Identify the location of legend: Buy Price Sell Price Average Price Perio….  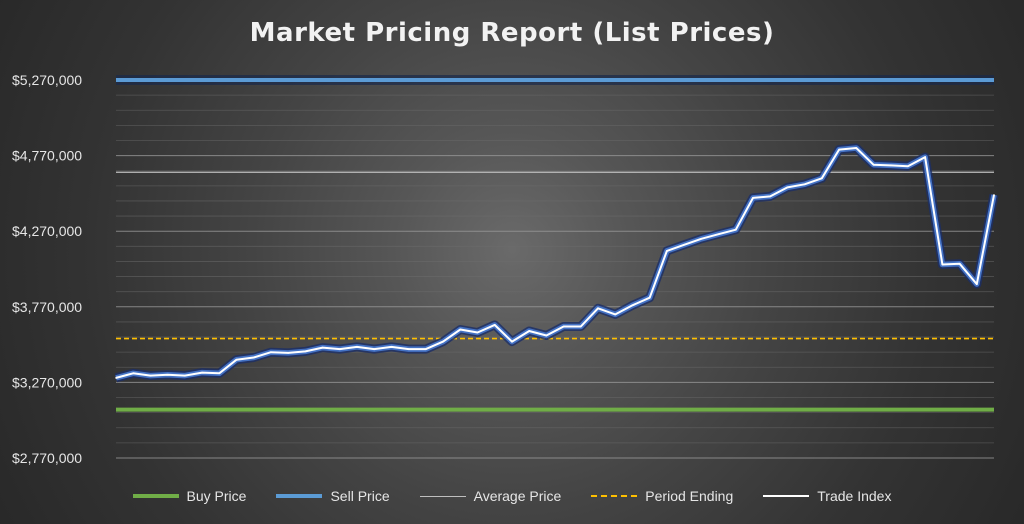
(512, 496).